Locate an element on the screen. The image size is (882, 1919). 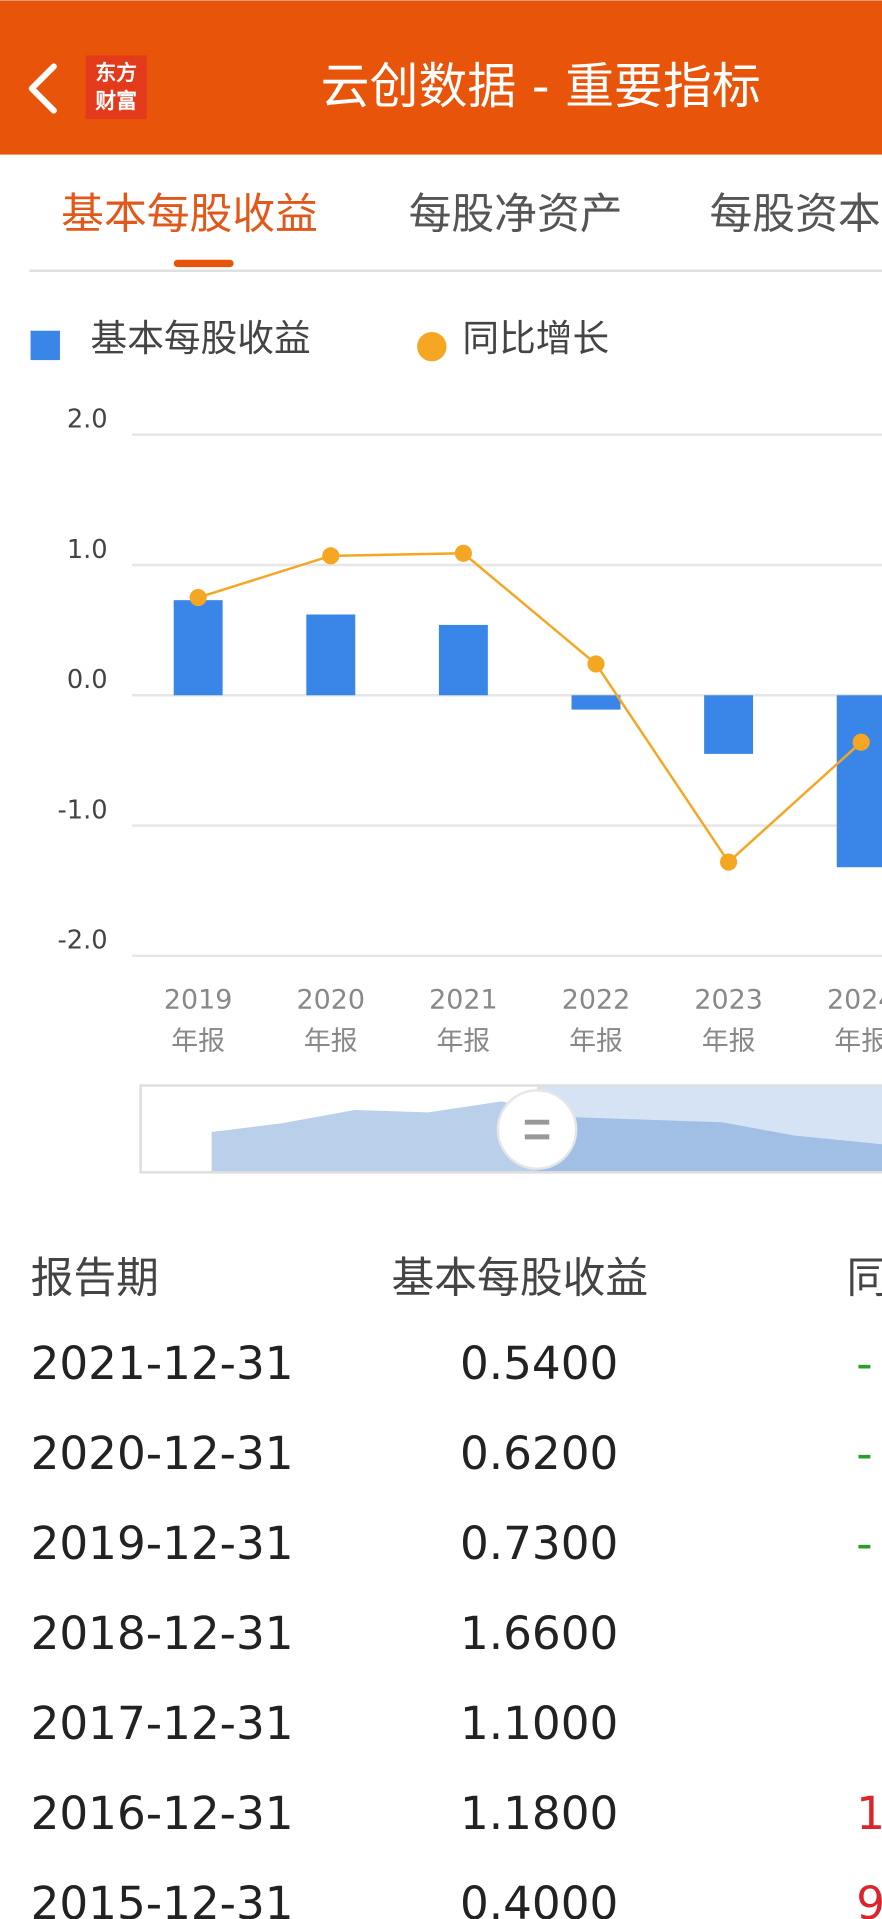
x-tick-label: 2019 is located at coordinates (198, 1000).